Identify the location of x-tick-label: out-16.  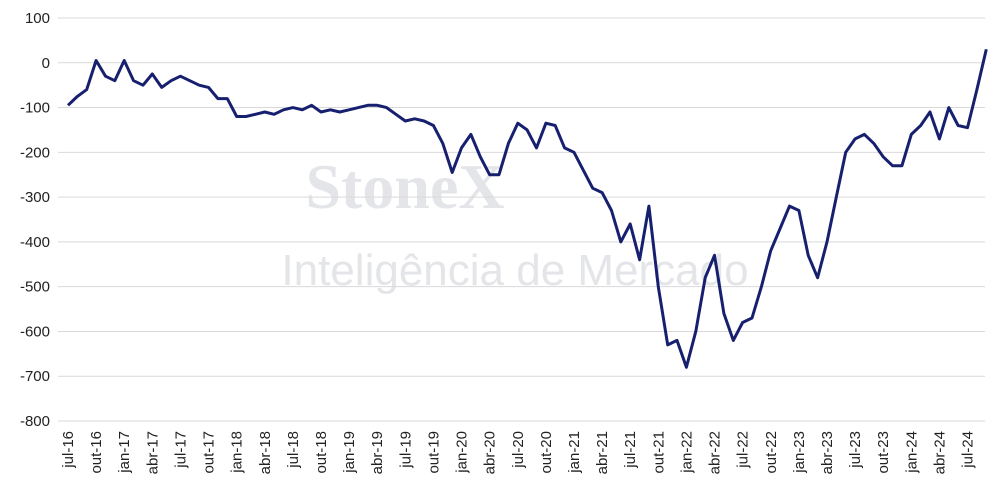
(96, 452).